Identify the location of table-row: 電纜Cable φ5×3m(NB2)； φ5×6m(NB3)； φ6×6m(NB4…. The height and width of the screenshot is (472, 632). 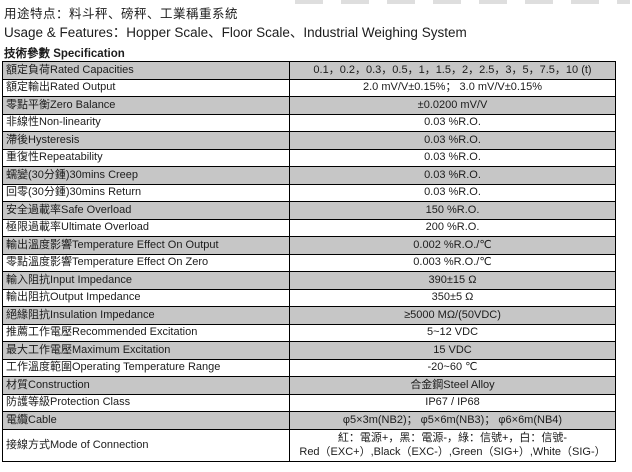
(309, 420).